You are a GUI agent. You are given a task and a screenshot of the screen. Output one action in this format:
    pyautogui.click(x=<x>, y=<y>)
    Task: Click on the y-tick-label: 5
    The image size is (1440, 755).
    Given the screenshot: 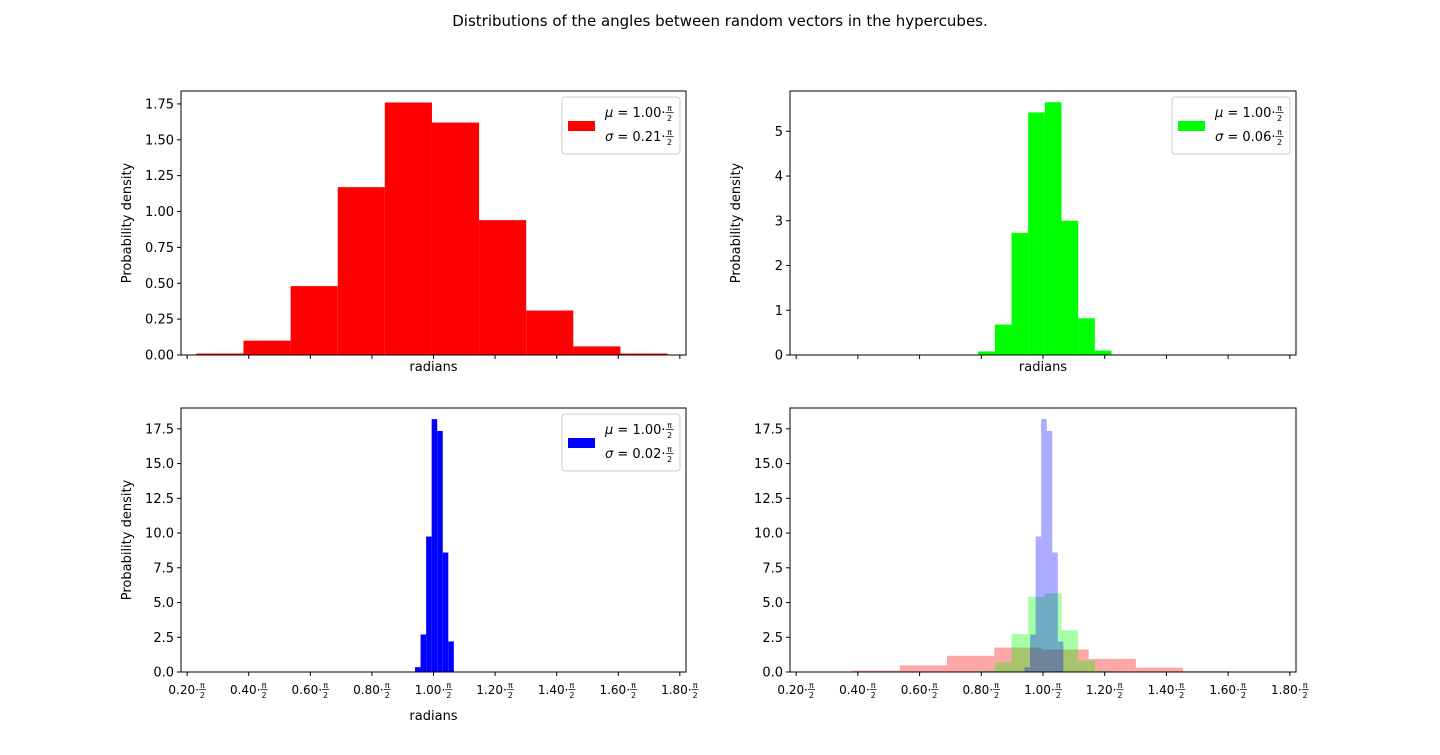 What is the action you would take?
    pyautogui.click(x=779, y=132)
    